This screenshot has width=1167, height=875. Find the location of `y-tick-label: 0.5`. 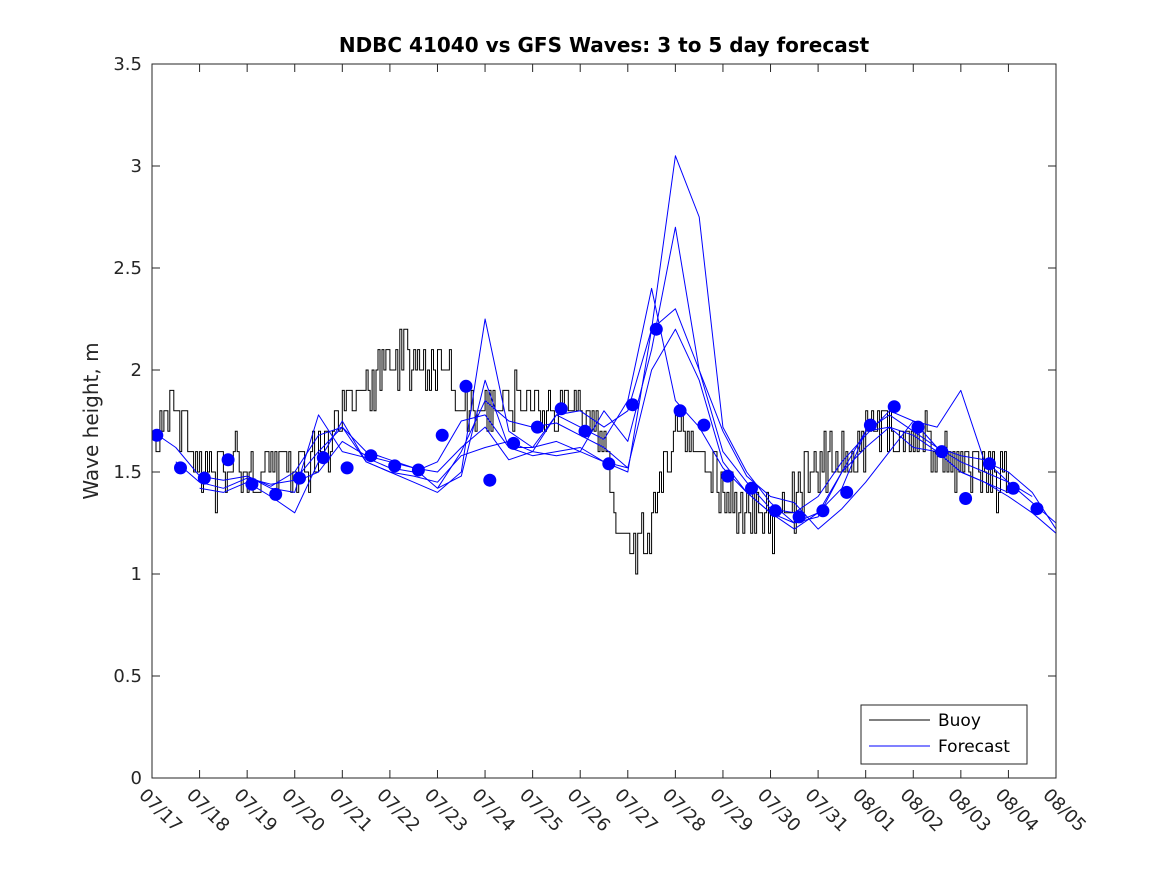

y-tick-label: 0.5 is located at coordinates (127, 676).